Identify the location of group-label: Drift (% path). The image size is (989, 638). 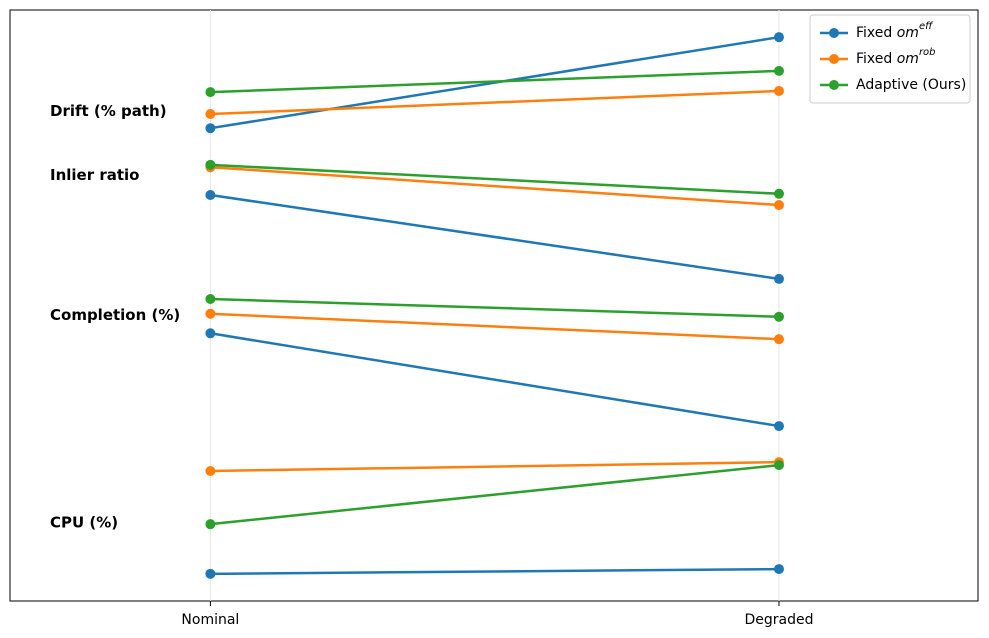
(108, 111).